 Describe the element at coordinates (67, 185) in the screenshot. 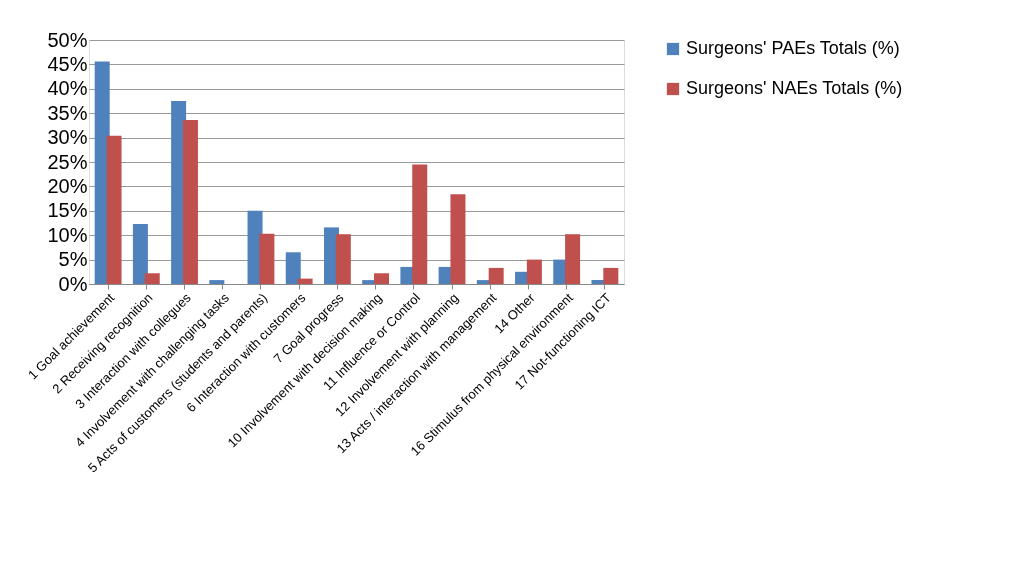

I see `y-tick-label: 20%` at that location.